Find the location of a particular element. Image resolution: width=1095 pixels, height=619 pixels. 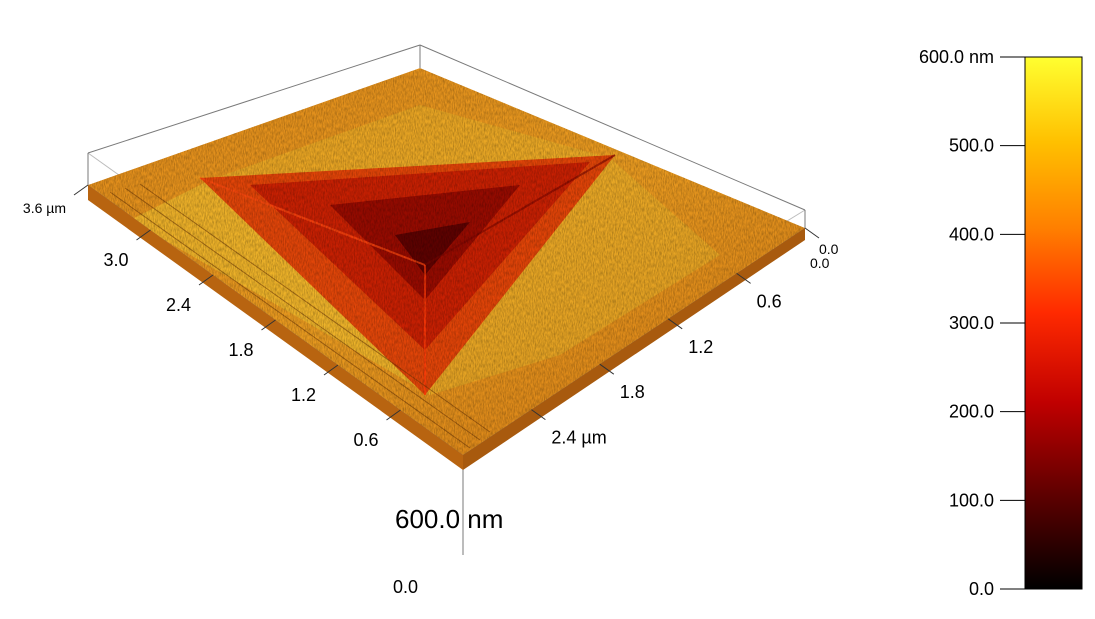

colorbar-tick-label: 400.0 is located at coordinates (971, 234).